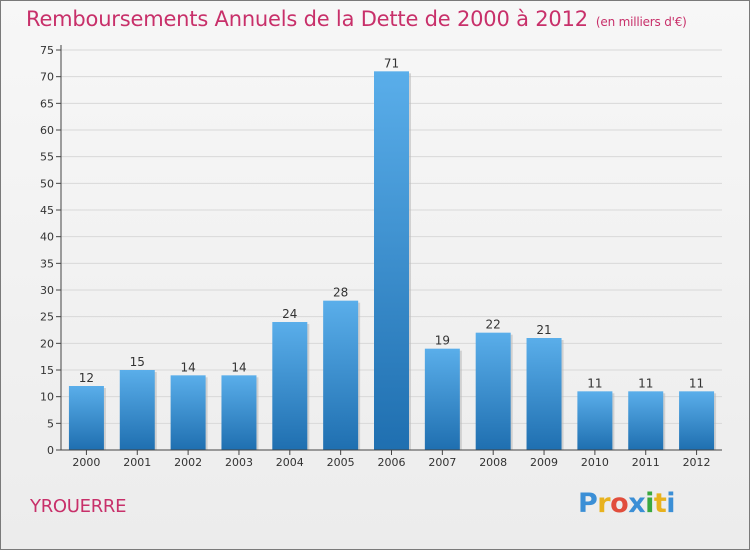  What do you see at coordinates (47, 50) in the screenshot?
I see `y-tick-label: 75` at bounding box center [47, 50].